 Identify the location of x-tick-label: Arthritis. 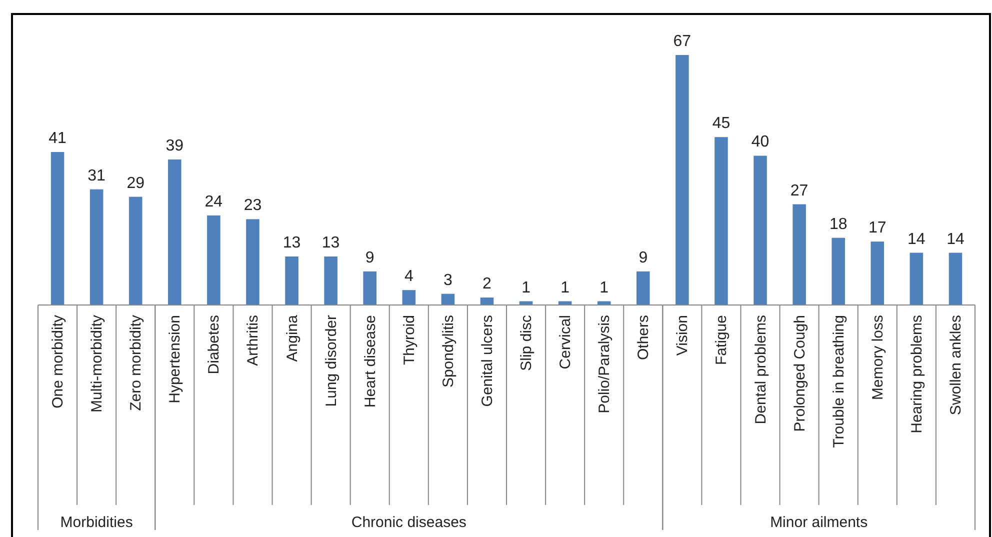
(253, 340).